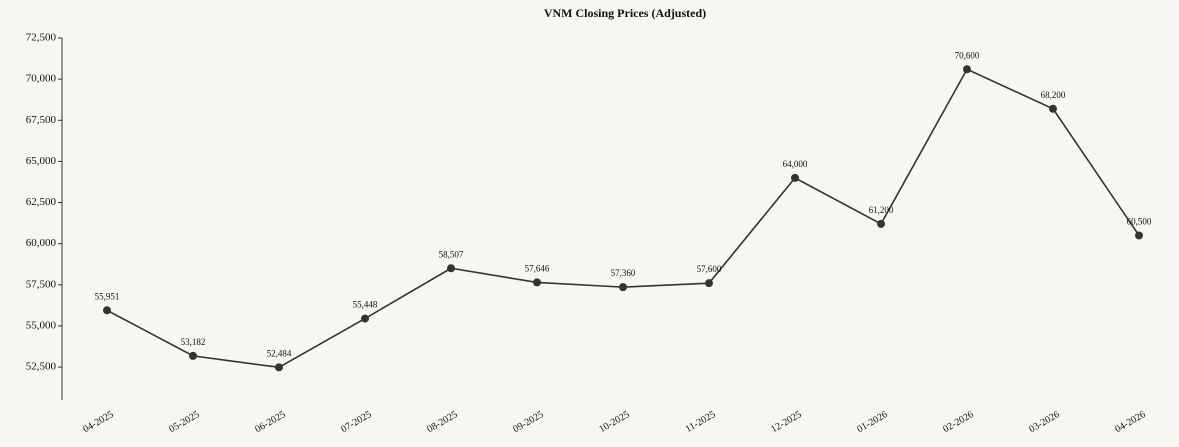 The image size is (1179, 447). I want to click on y-tick-label: 67,500, so click(41, 120).